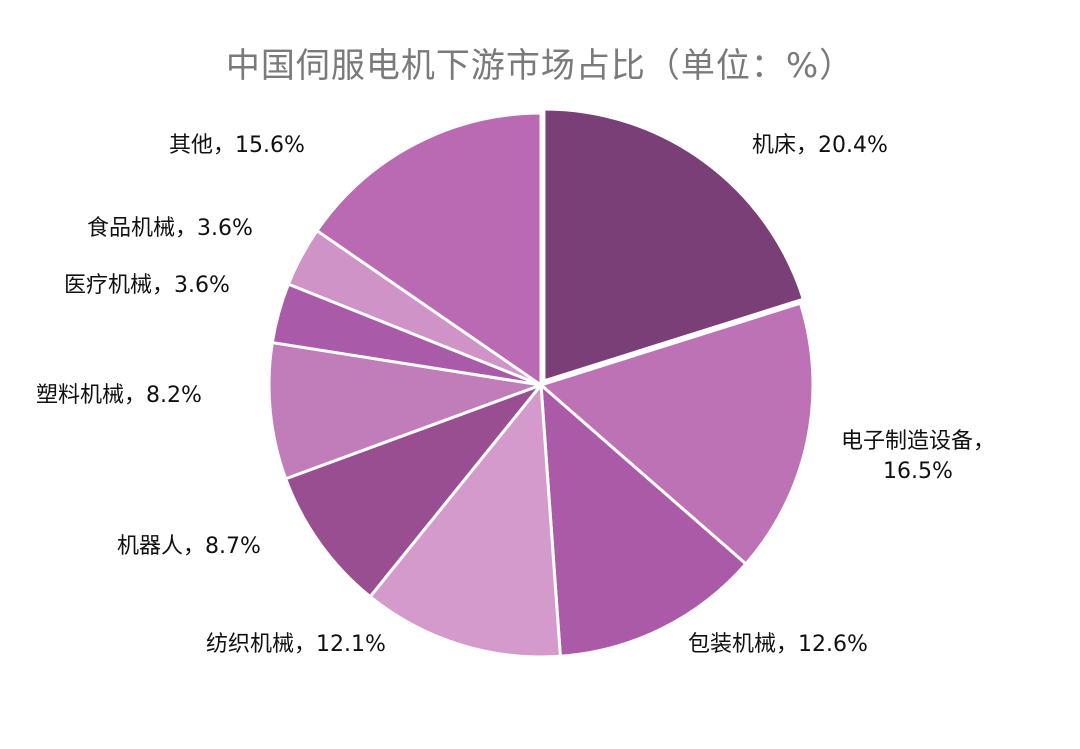 The width and height of the screenshot is (1080, 749). I want to click on slice-label-text: 机床，20.4%, so click(820, 145).